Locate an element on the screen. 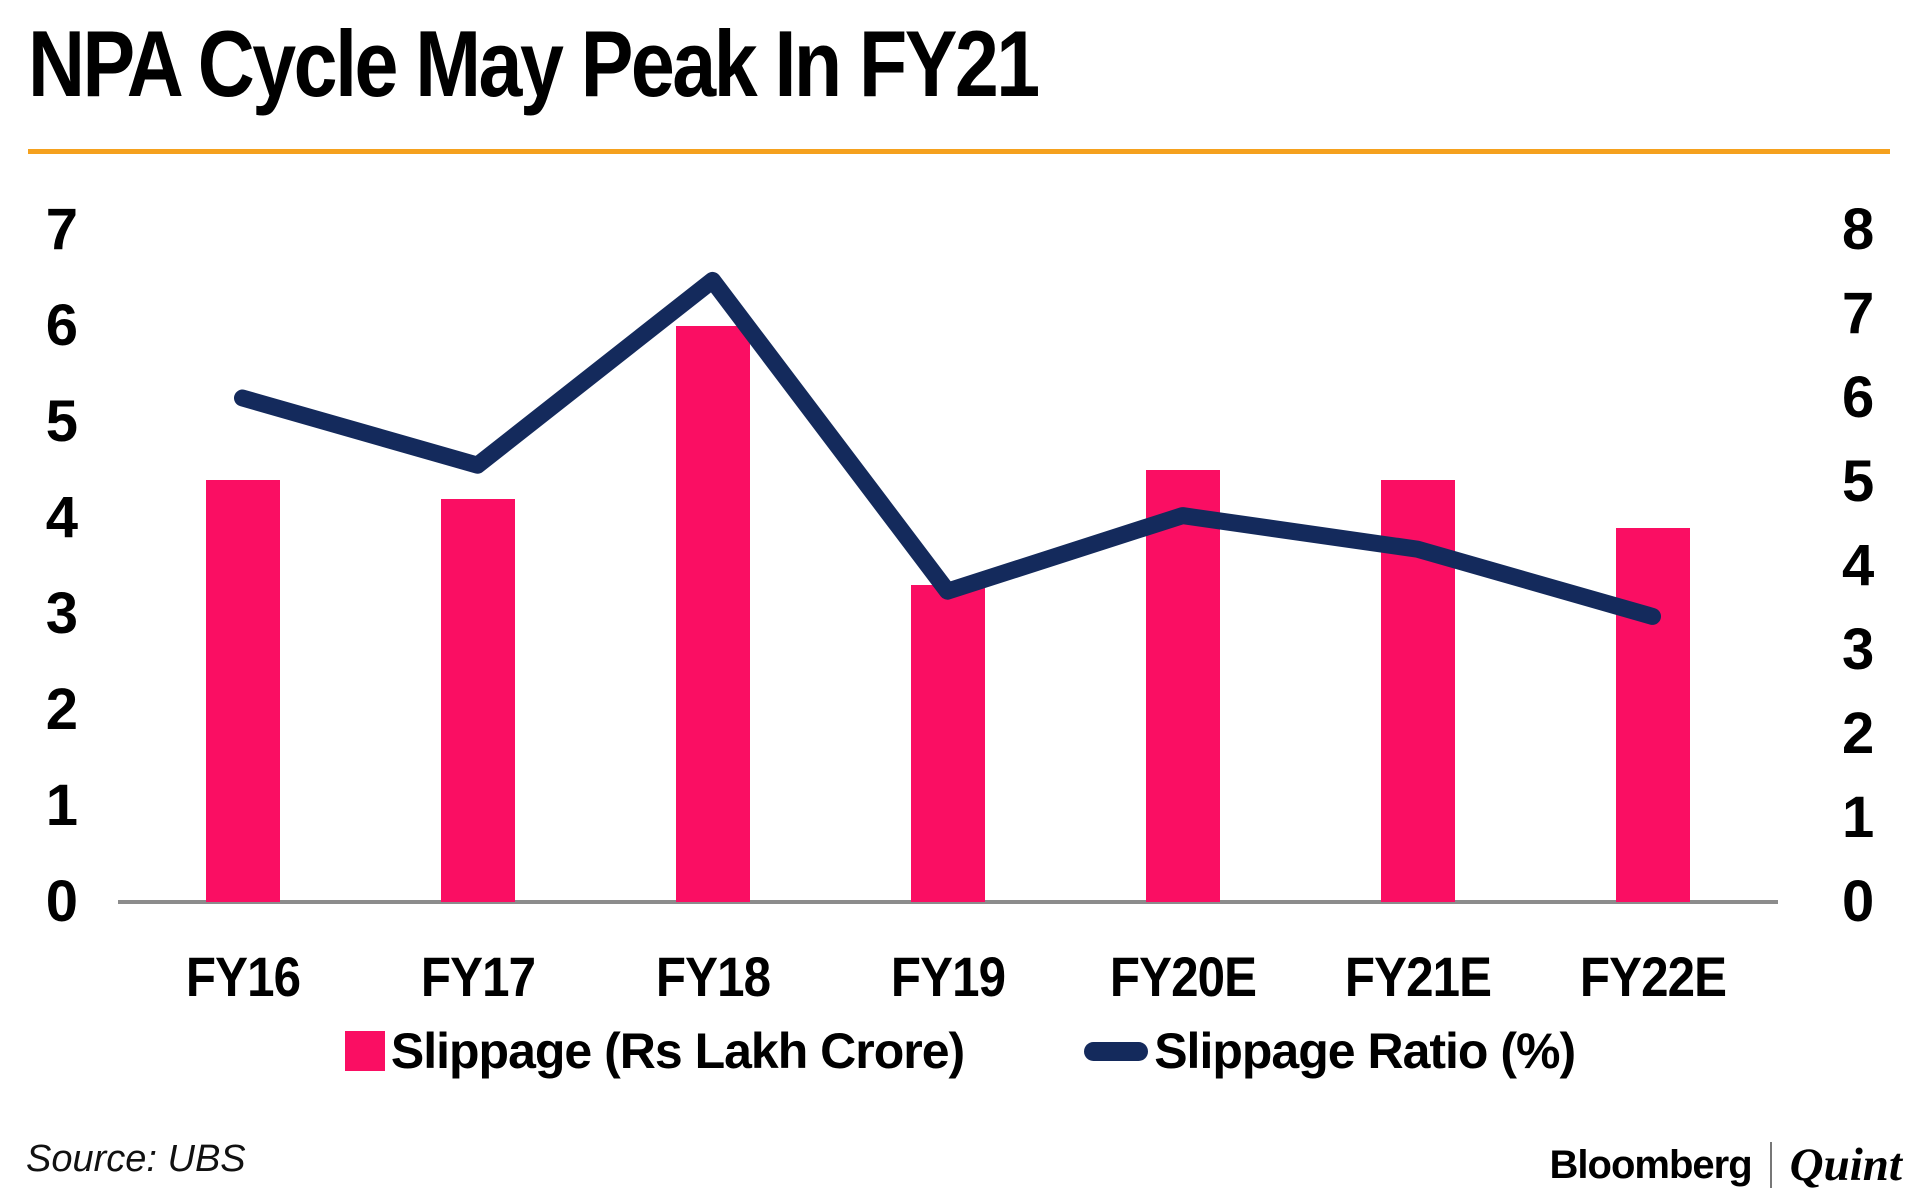  right-axis-tick-6: 6 is located at coordinates (1858, 397).